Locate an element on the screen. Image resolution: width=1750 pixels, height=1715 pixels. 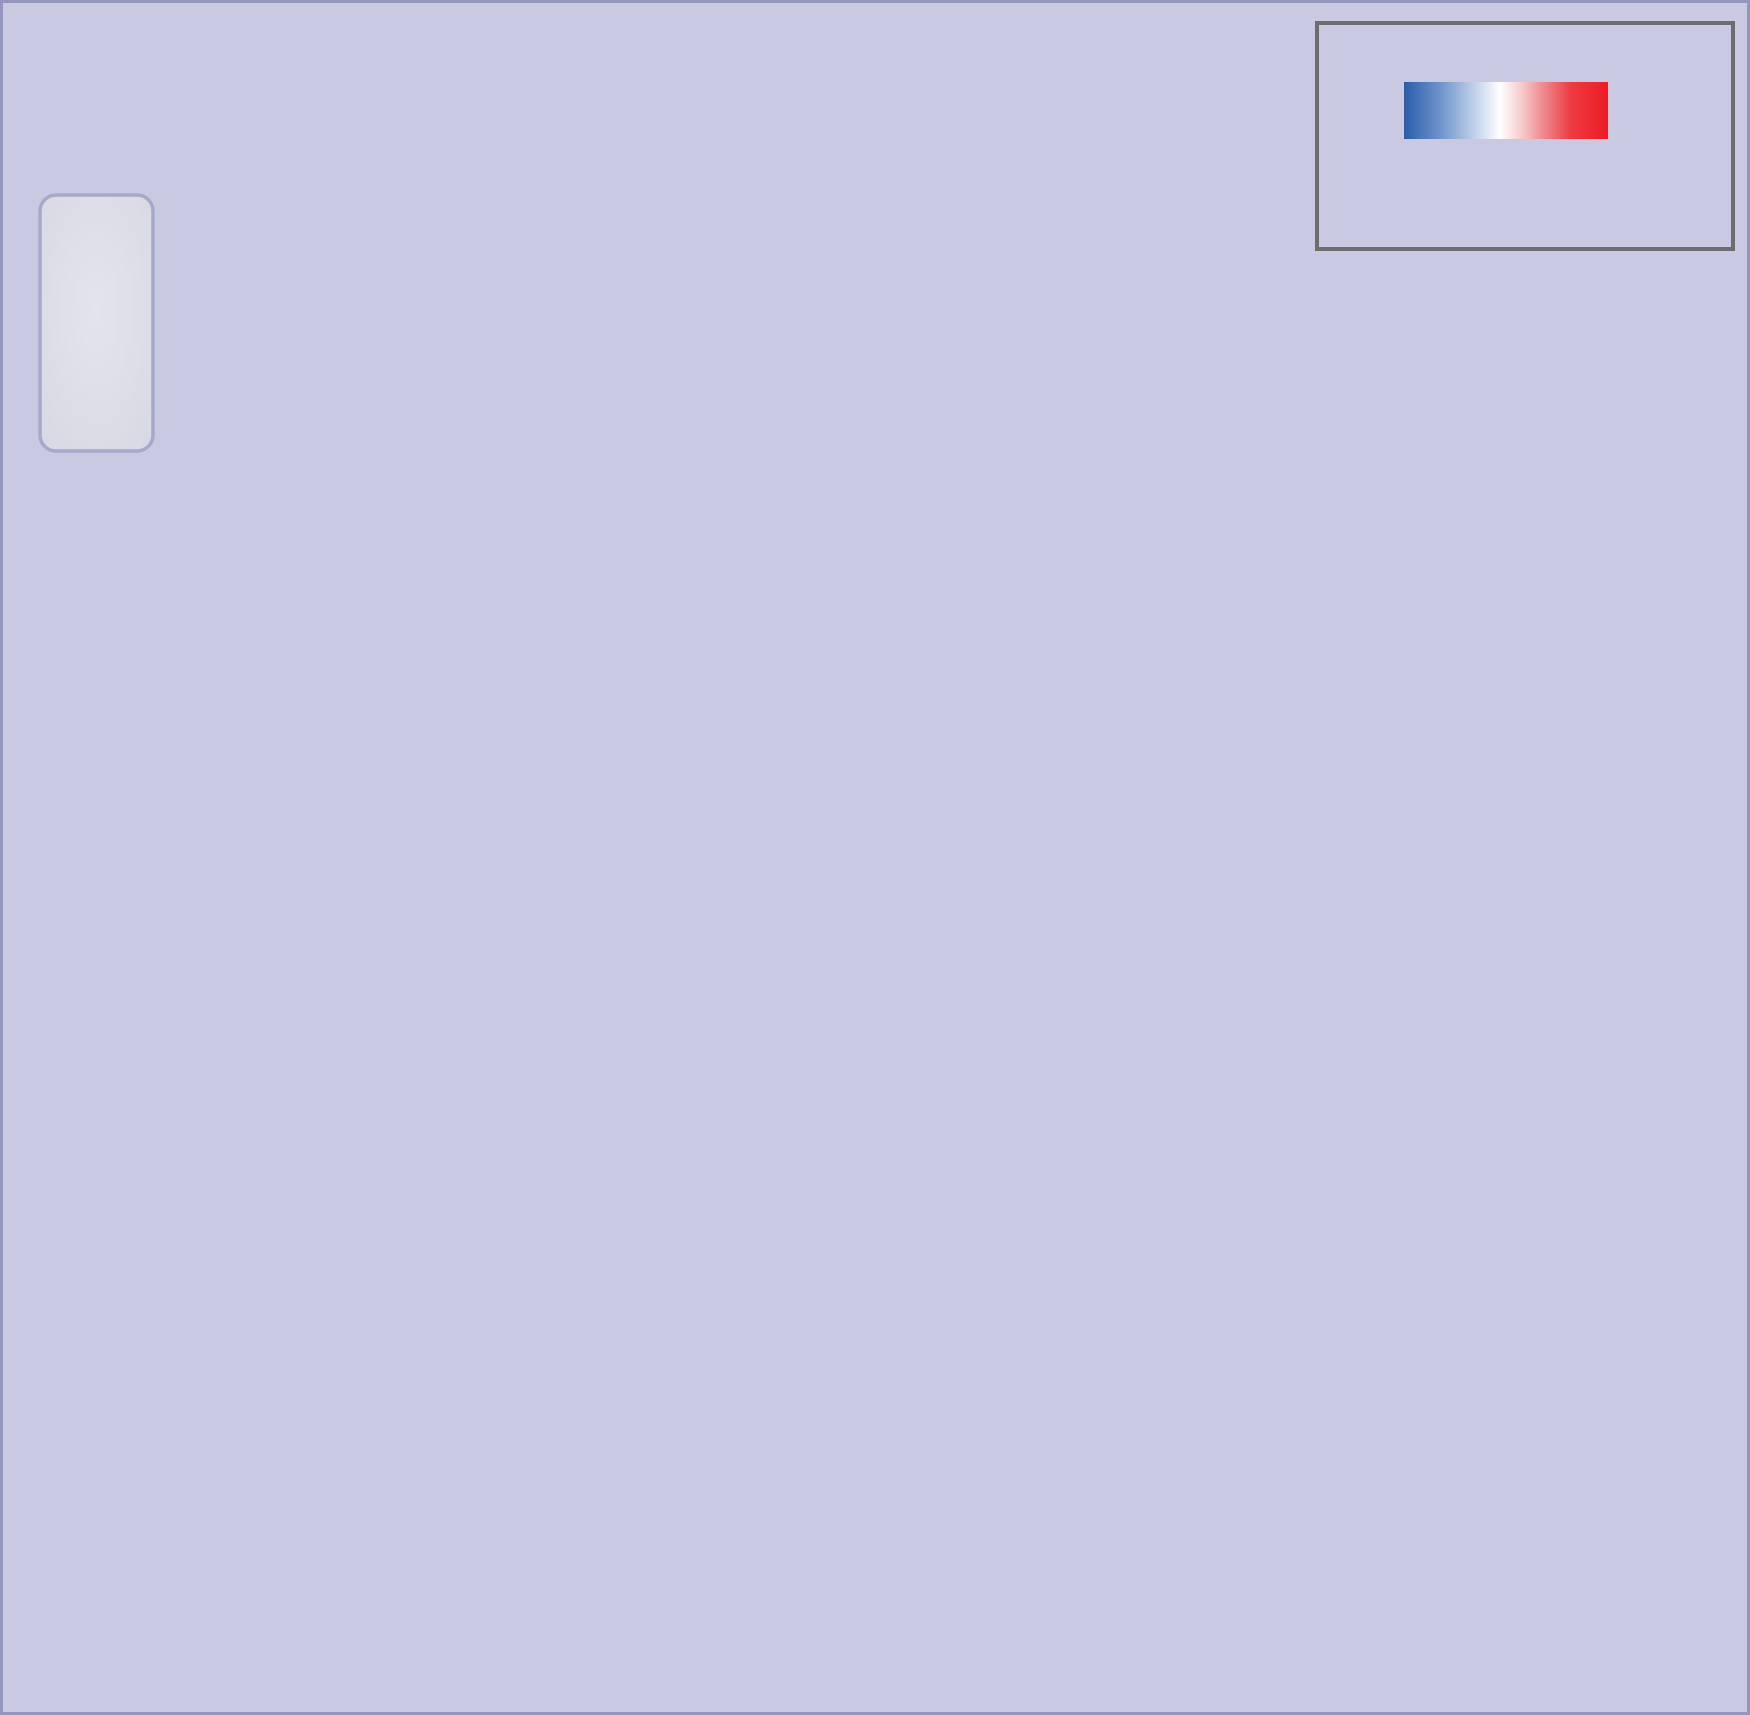
cluster-microtubule-cc is located at coordinates (96, 323).